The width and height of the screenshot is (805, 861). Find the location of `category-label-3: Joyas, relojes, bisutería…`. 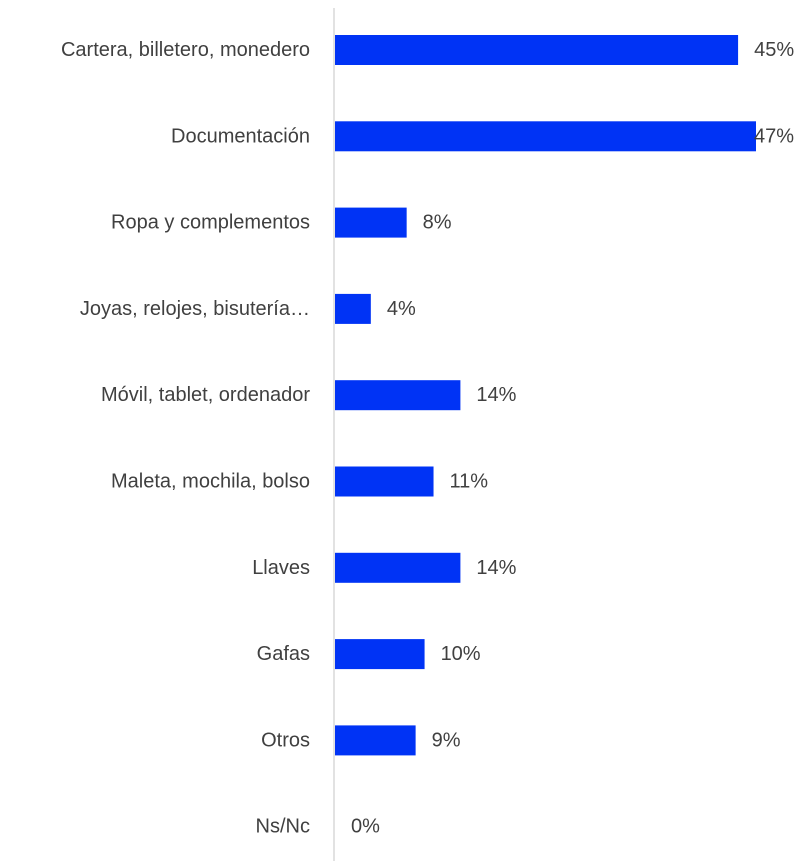

category-label-3: Joyas, relojes, bisutería… is located at coordinates (195, 309).